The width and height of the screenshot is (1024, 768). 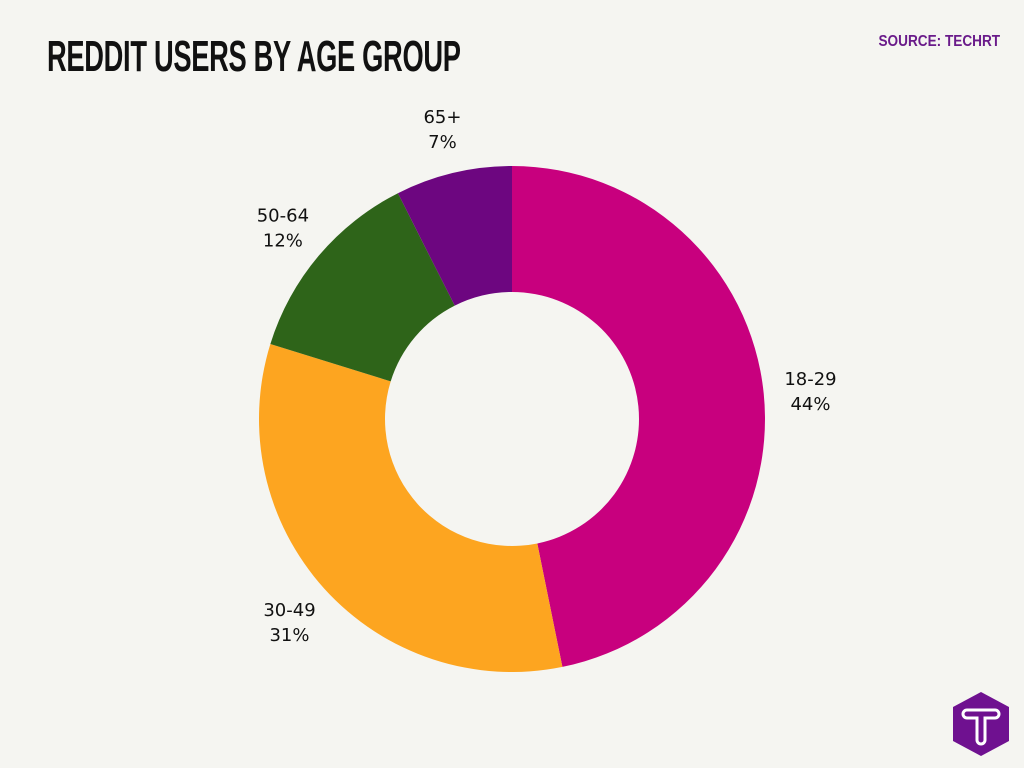 What do you see at coordinates (442, 117) in the screenshot?
I see `label-category-65+: 65+` at bounding box center [442, 117].